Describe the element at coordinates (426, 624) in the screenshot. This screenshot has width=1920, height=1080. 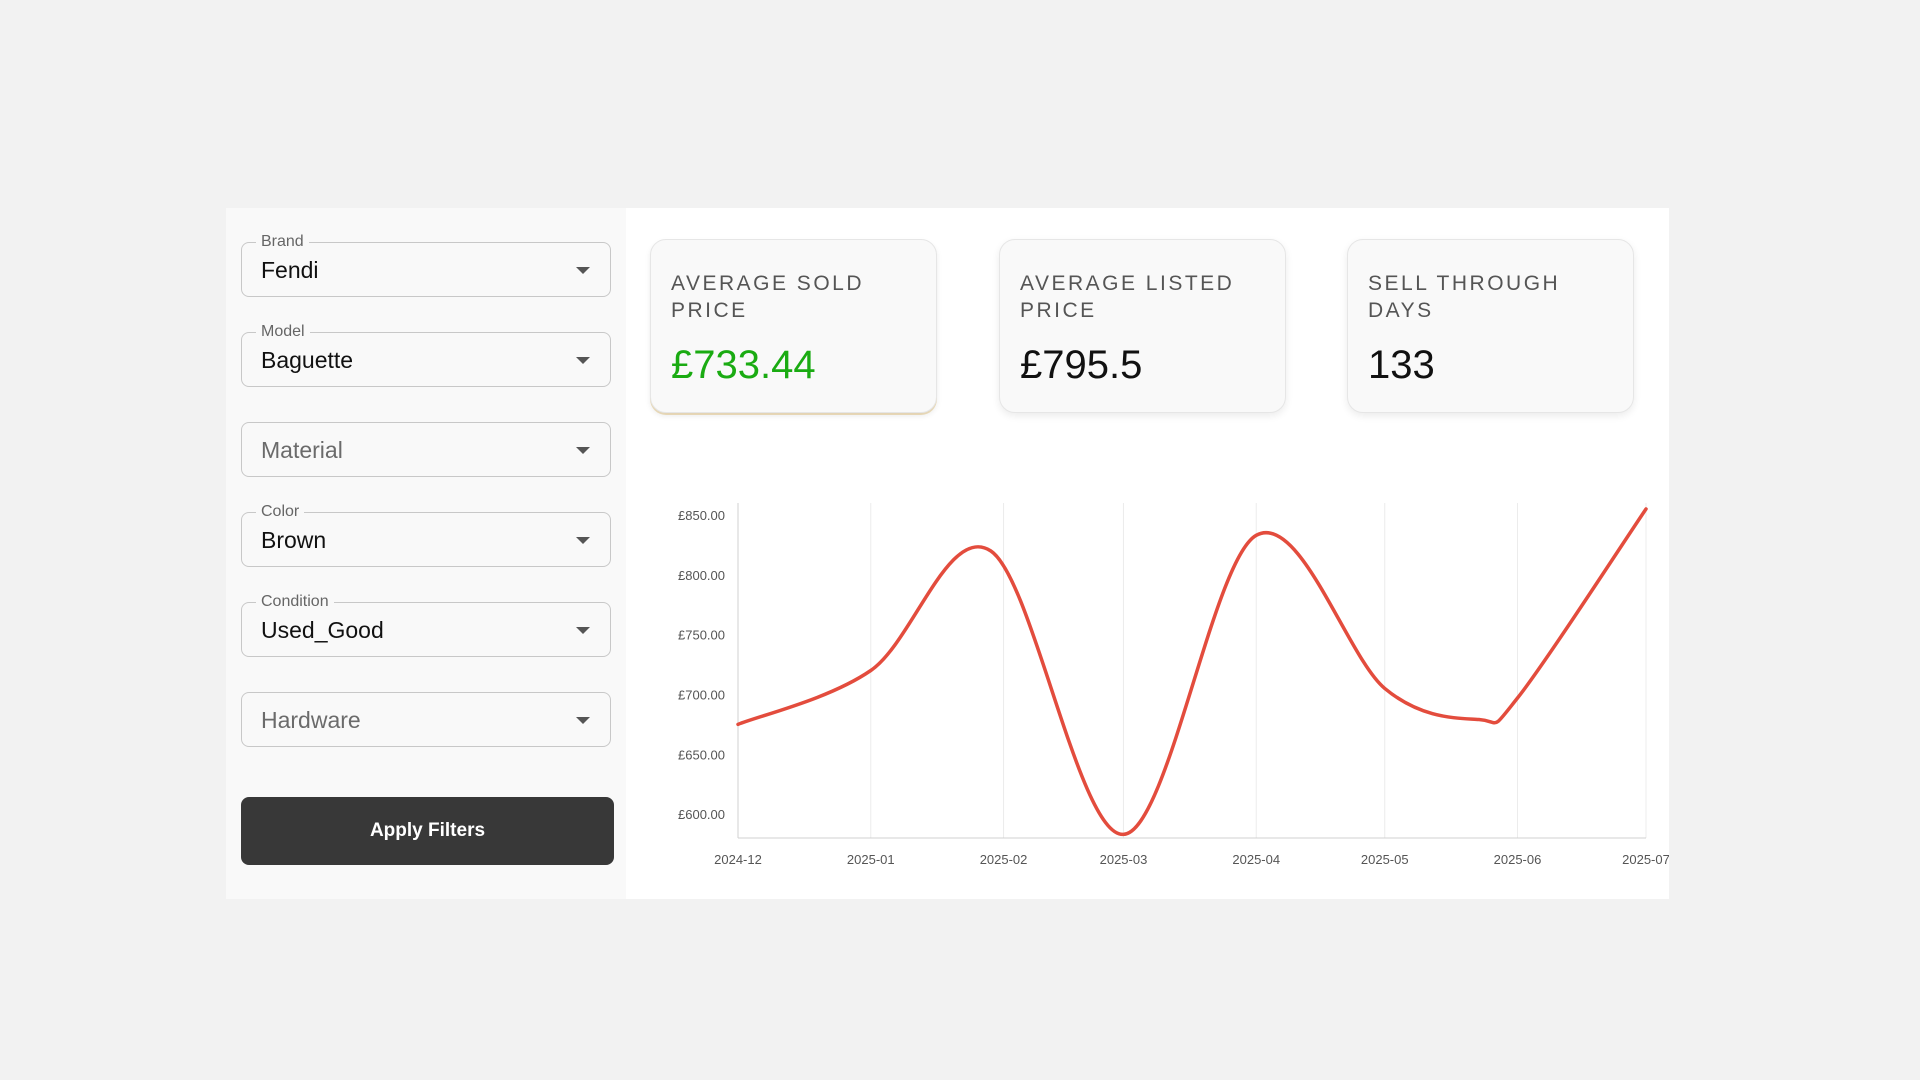
I see `condition-select: Condition Used_Good` at that location.